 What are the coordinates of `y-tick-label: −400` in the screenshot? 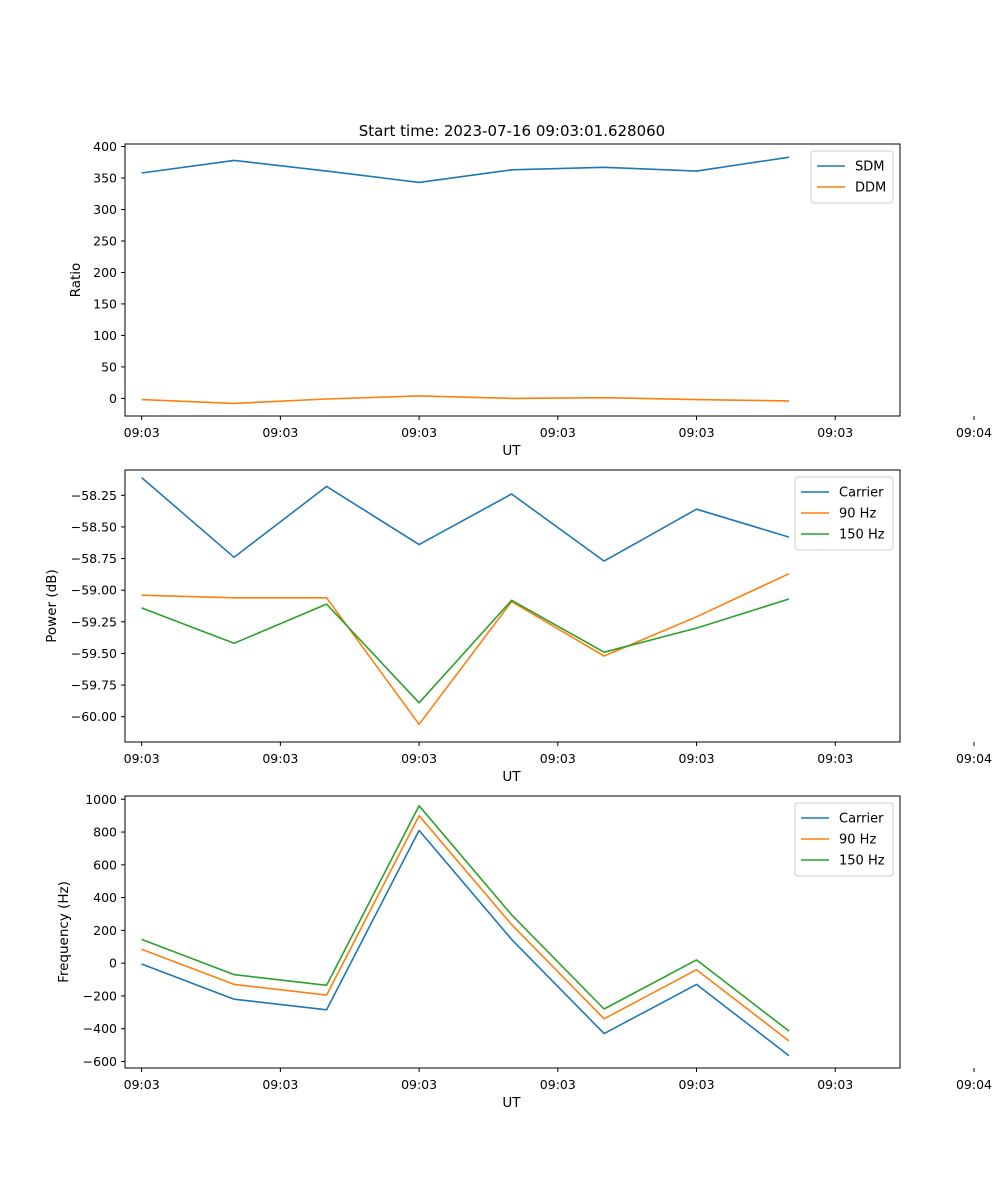 It's located at (100, 1028).